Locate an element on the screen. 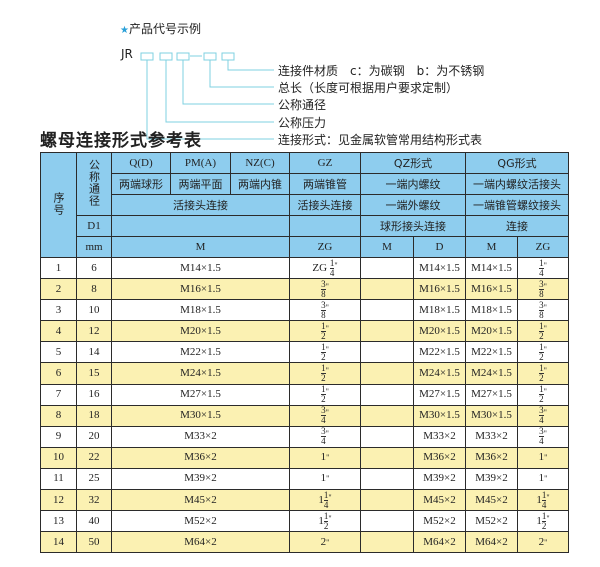 This screenshot has width=600, height=567. cell-zg: 1" is located at coordinates (325, 479).